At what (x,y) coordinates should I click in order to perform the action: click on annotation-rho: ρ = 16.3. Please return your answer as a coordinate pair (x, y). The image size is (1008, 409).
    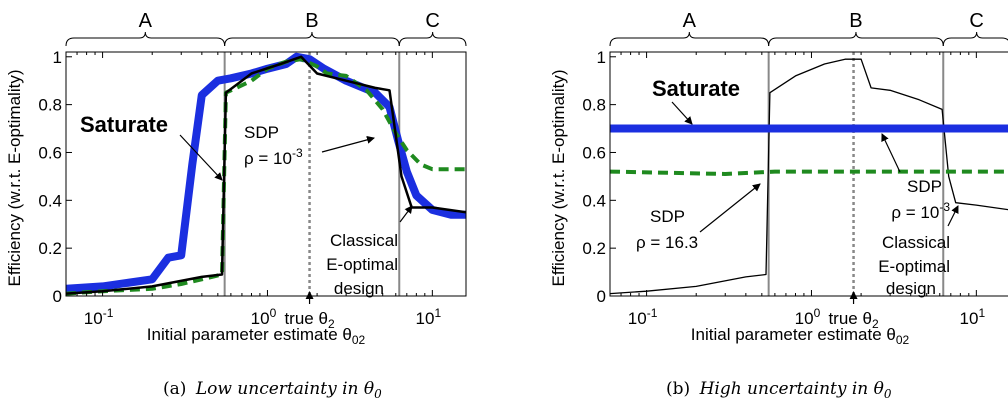
    Looking at the image, I should click on (667, 242).